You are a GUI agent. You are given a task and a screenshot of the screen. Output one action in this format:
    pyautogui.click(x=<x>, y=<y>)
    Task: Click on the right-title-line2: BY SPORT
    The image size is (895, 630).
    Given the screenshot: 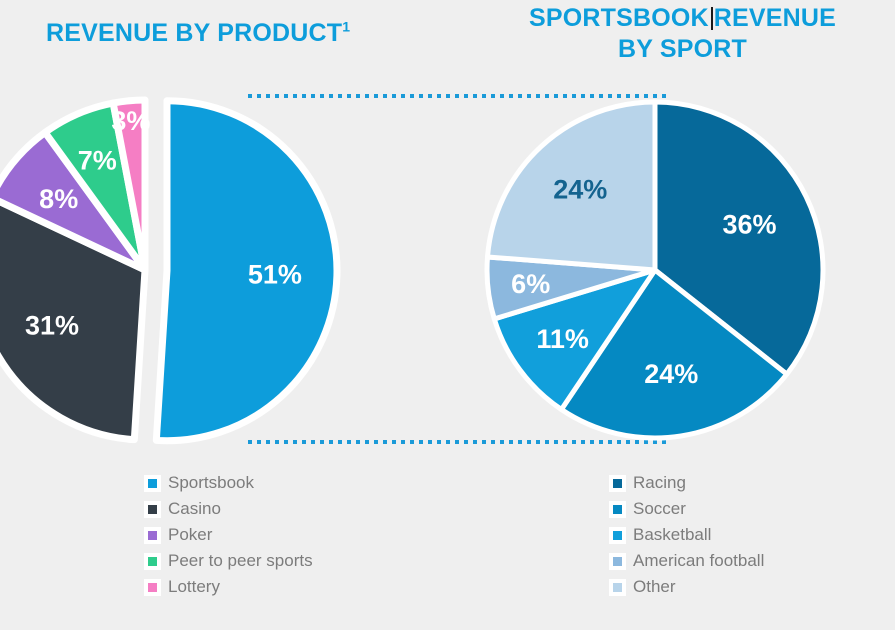 What is the action you would take?
    pyautogui.click(x=682, y=49)
    